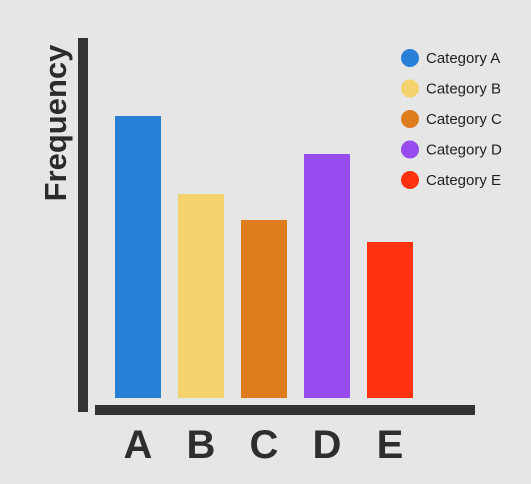 This screenshot has width=531, height=484. Describe the element at coordinates (83, 225) in the screenshot. I see `y-axis-line` at that location.